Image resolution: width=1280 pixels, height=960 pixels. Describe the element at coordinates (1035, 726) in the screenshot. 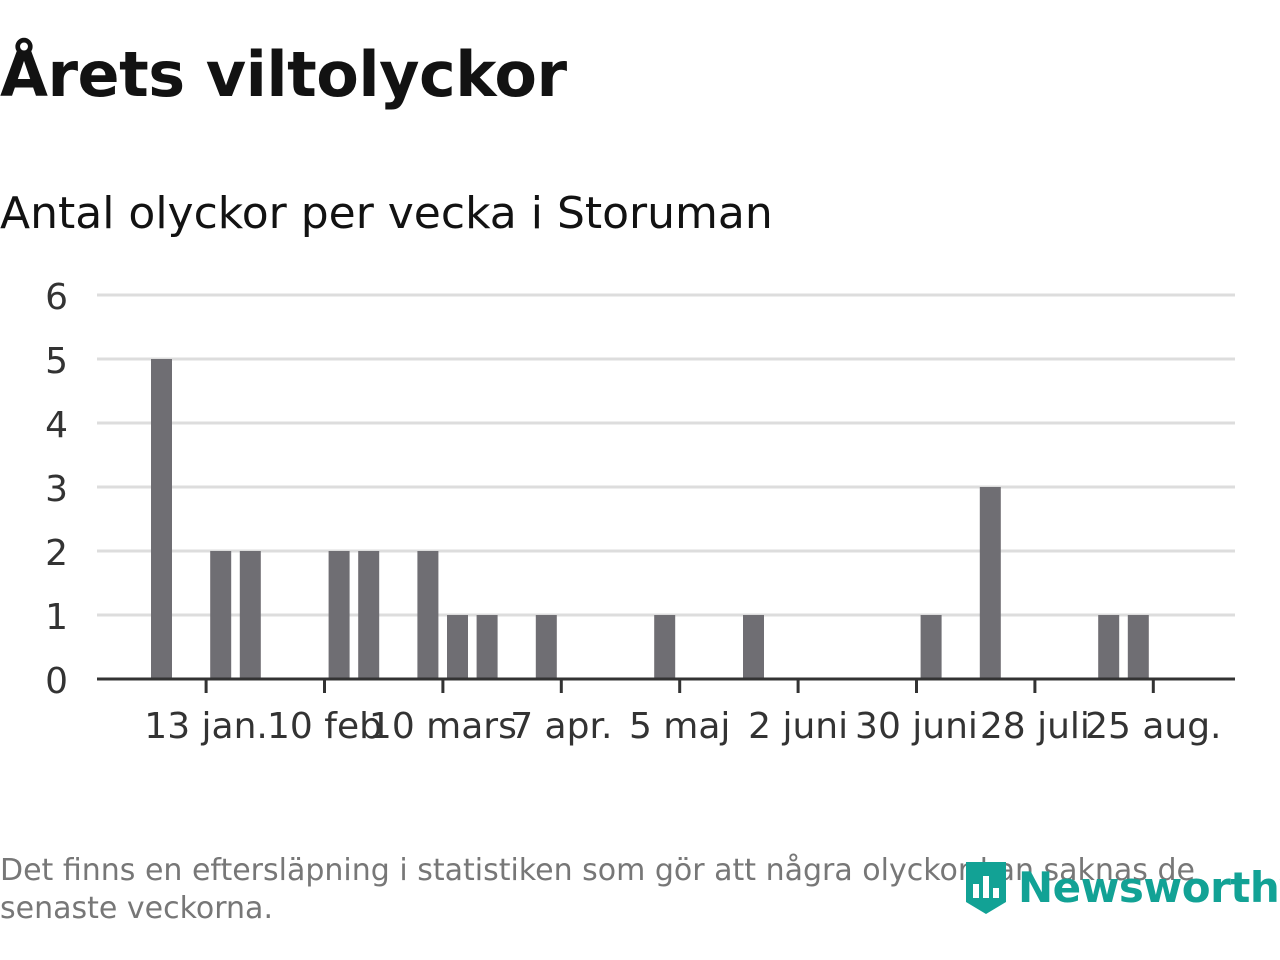

I see `x-tick-label: 28 juli` at that location.